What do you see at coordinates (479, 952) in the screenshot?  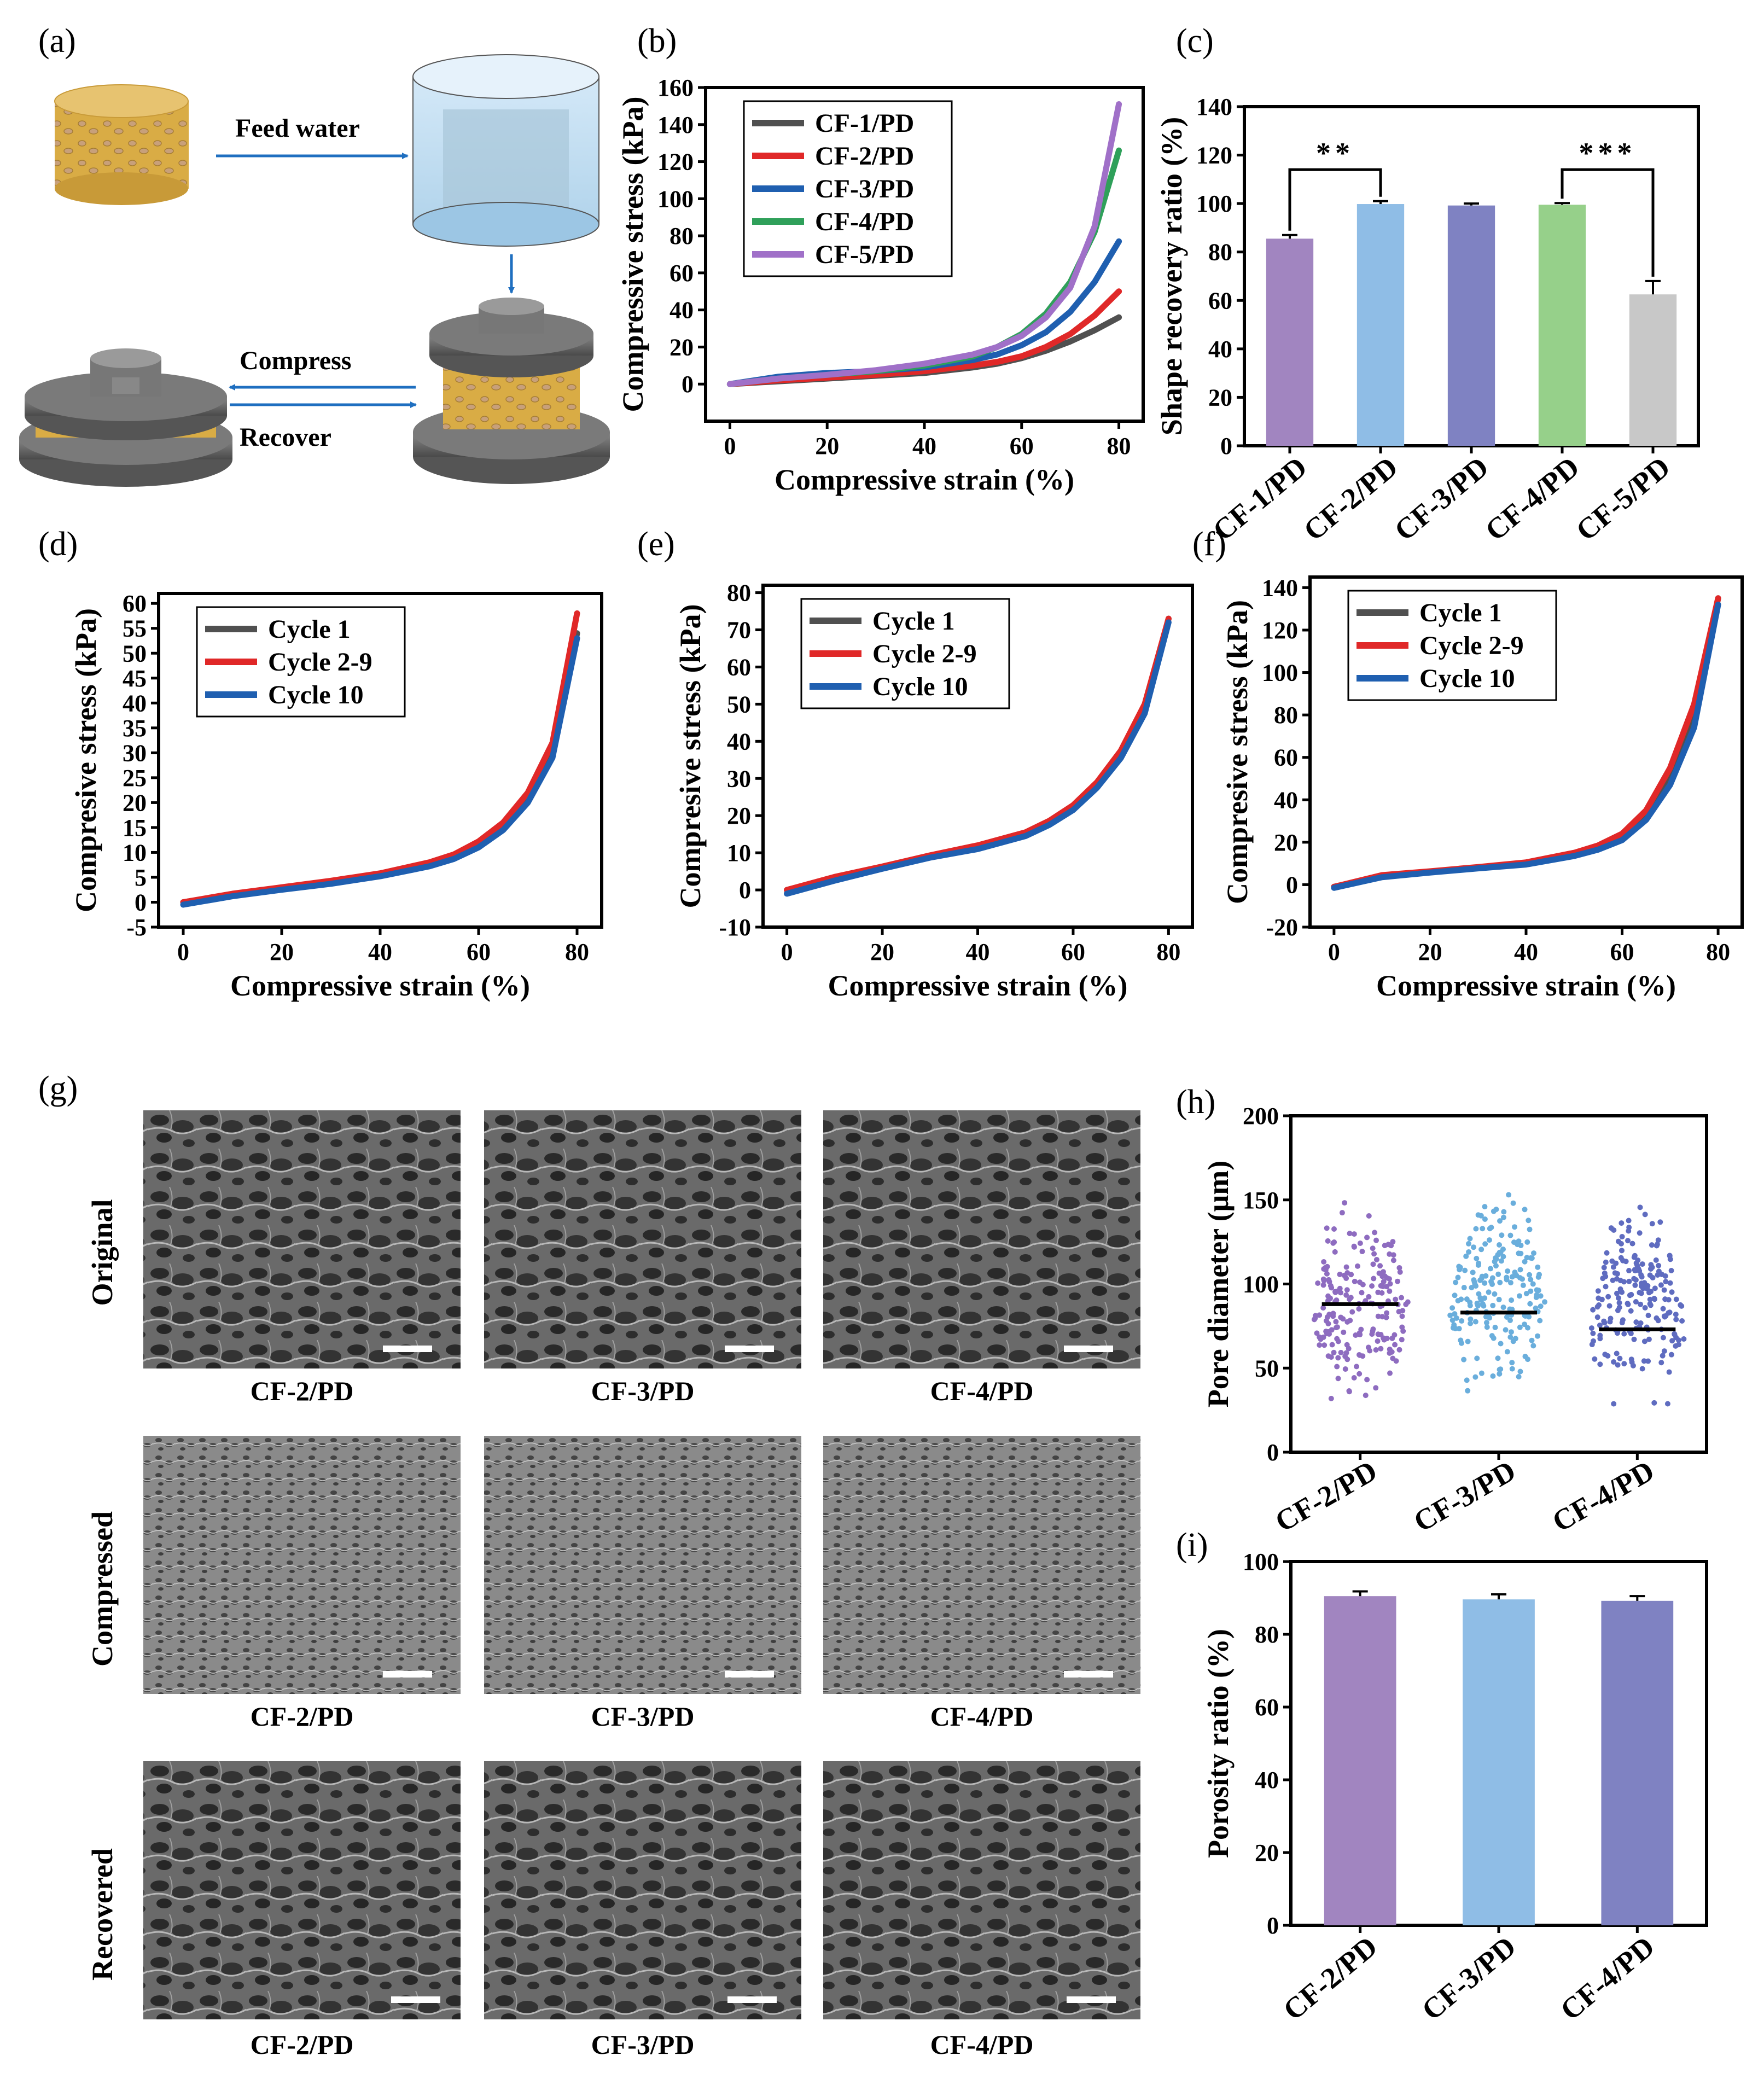 I see `x-tick-label: 60` at bounding box center [479, 952].